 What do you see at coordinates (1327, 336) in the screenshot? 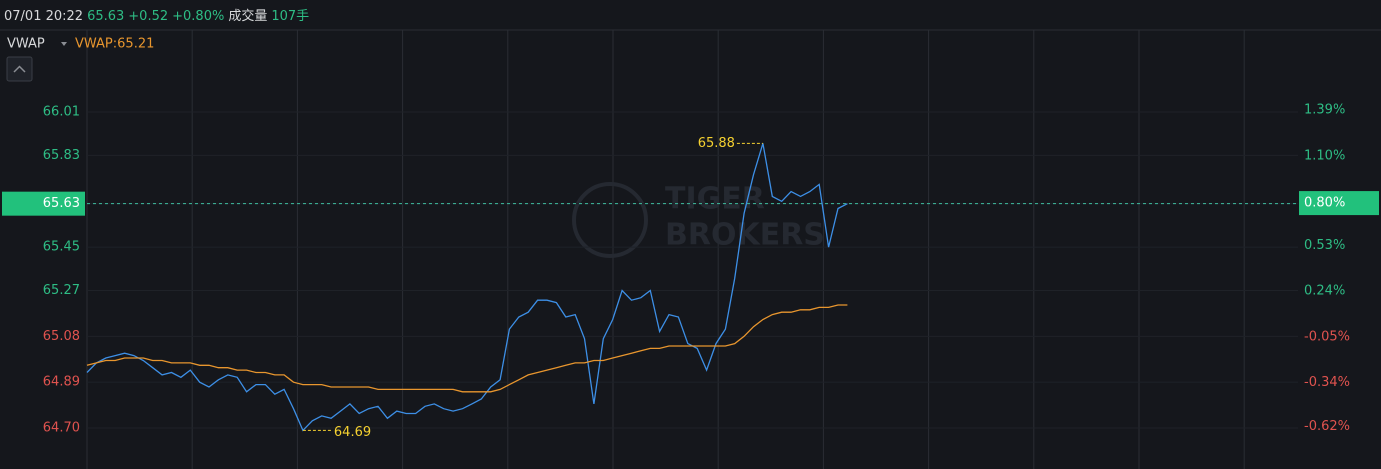
I see `y2-tick-label: -0.05%` at bounding box center [1327, 336].